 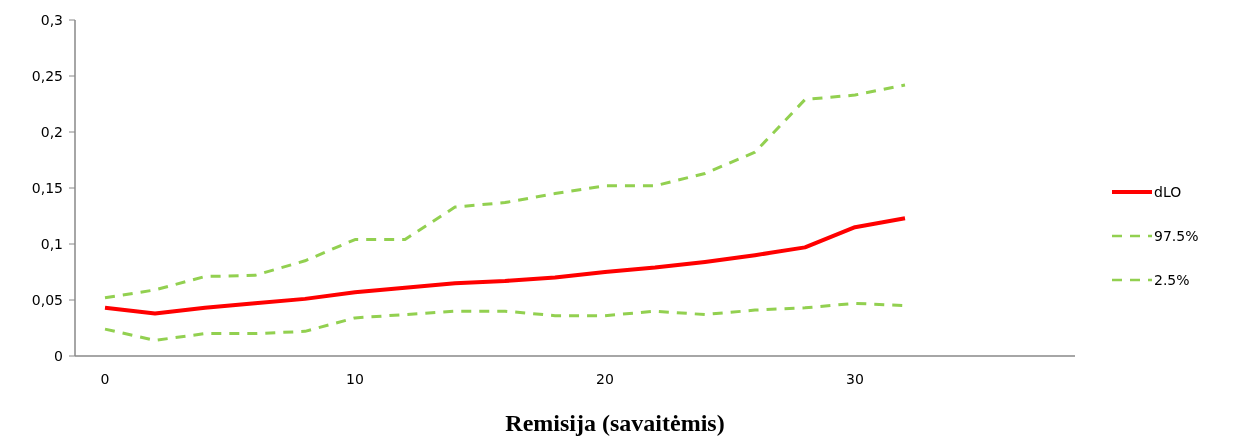 What do you see at coordinates (855, 379) in the screenshot?
I see `x-tick-label: 30` at bounding box center [855, 379].